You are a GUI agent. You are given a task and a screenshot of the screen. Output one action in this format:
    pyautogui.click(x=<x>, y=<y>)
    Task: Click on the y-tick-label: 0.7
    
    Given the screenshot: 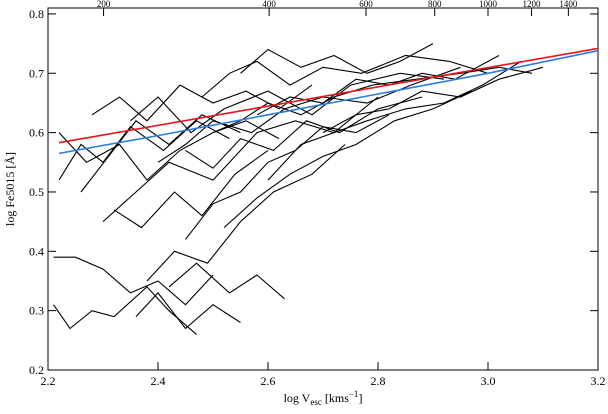 What is the action you would take?
    pyautogui.click(x=36, y=73)
    